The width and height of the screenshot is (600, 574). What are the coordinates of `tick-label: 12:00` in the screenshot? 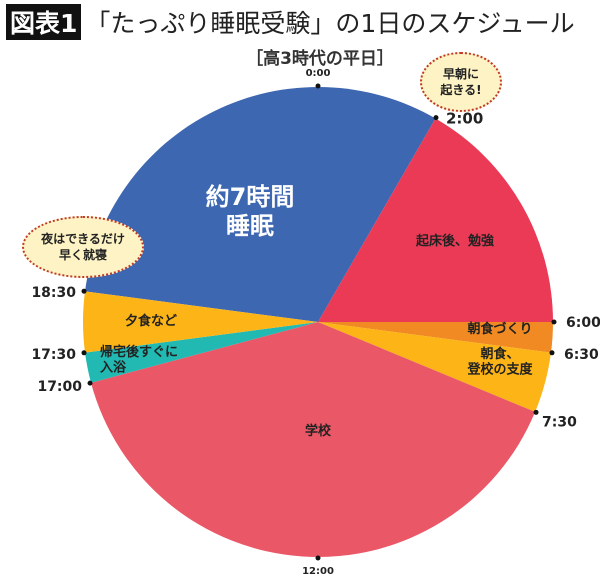 It's located at (318, 570).